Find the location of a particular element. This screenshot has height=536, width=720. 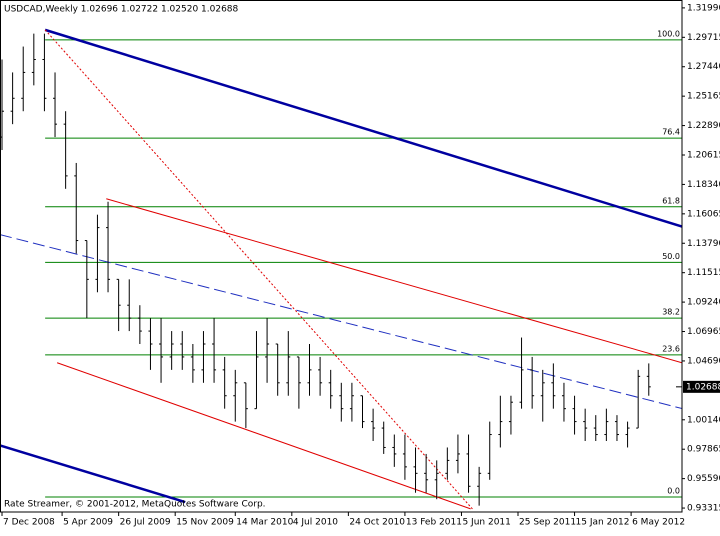

last-price-box is located at coordinates (701, 386).